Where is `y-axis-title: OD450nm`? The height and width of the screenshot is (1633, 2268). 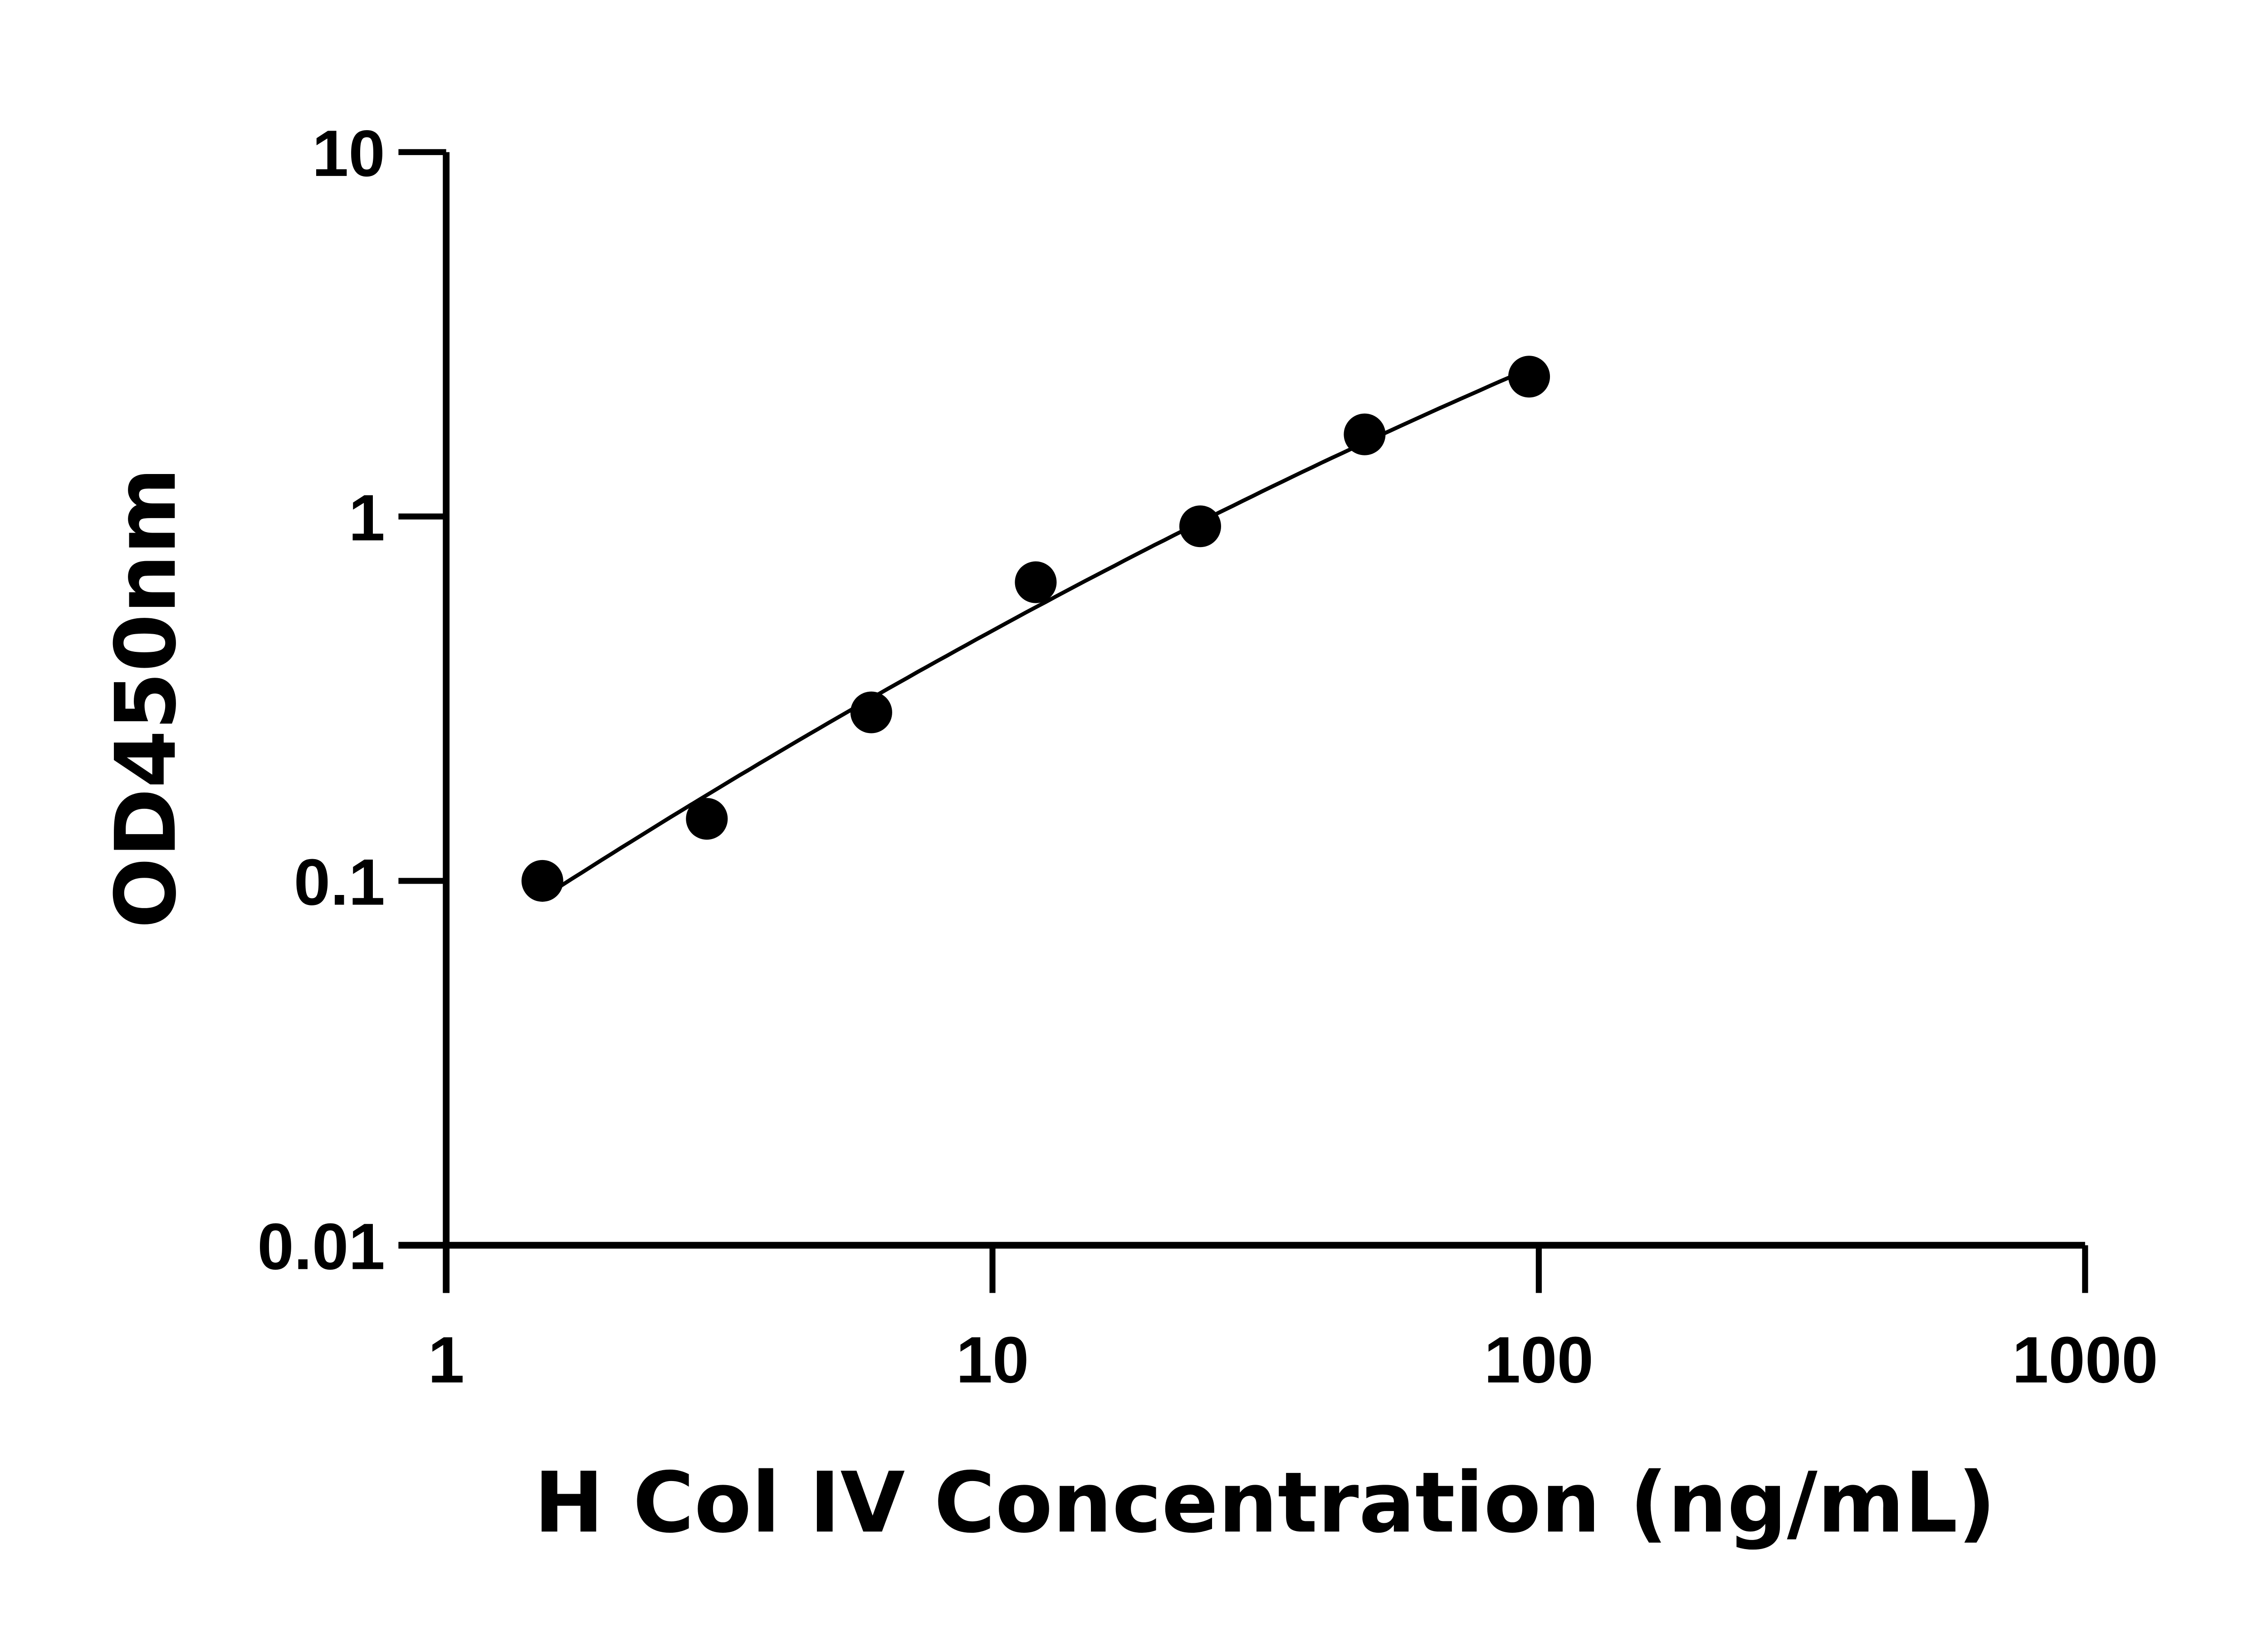 y-axis-title: OD450nm is located at coordinates (147, 697).